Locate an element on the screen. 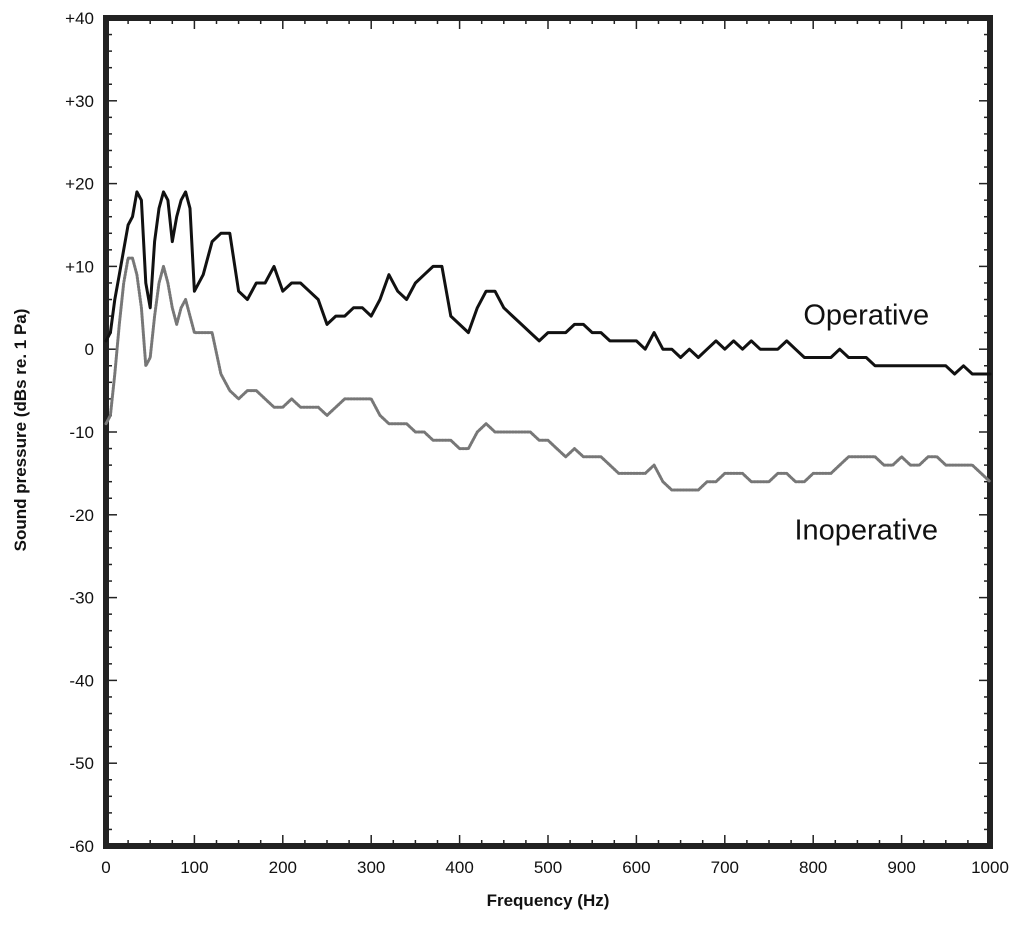 Image resolution: width=1018 pixels, height=925 pixels. x-tick-label: 100 is located at coordinates (194, 867).